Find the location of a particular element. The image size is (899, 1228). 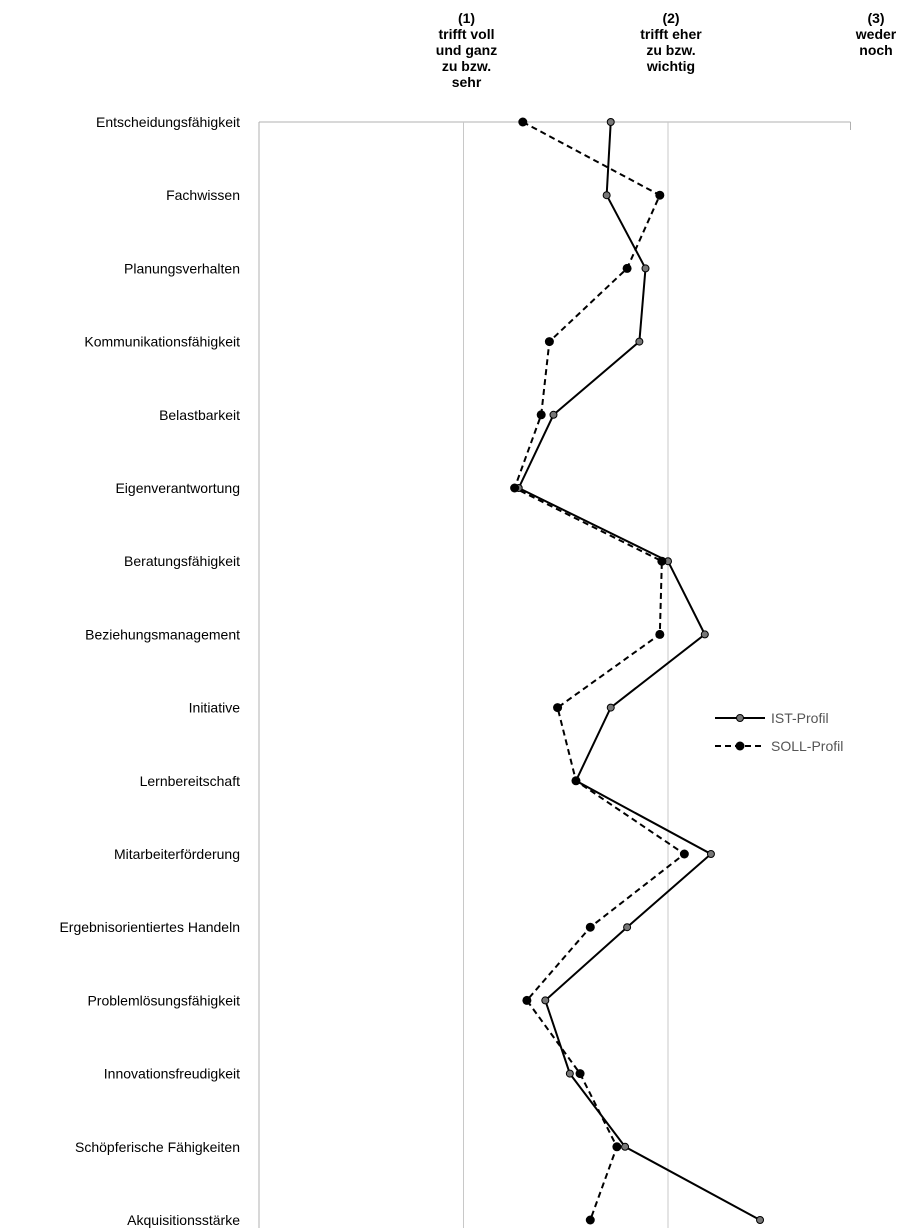

column-header-line: weder is located at coordinates (876, 34).